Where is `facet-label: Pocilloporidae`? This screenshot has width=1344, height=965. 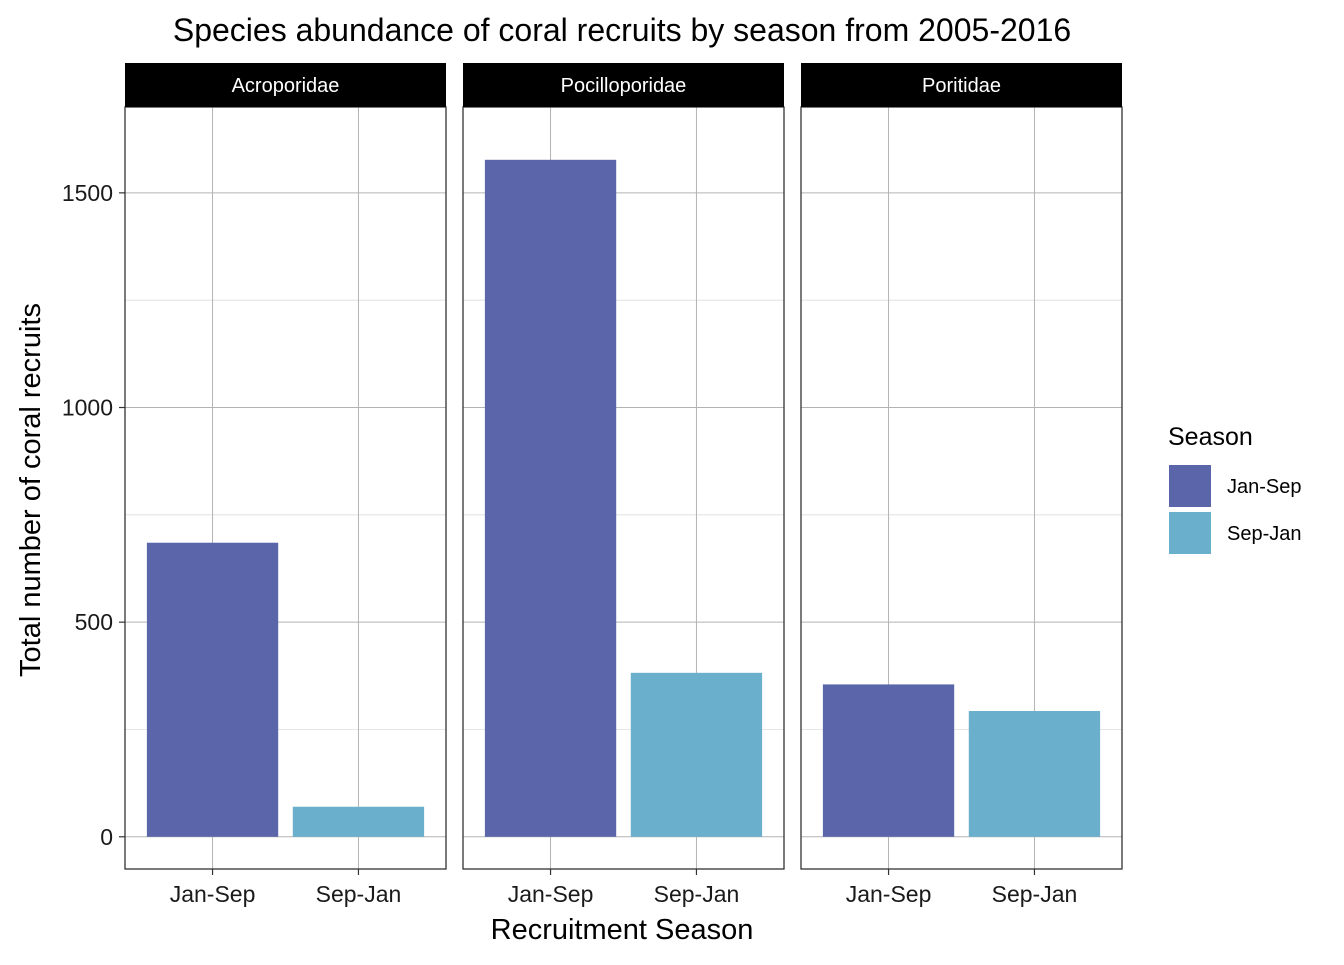 facet-label: Pocilloporidae is located at coordinates (624, 86).